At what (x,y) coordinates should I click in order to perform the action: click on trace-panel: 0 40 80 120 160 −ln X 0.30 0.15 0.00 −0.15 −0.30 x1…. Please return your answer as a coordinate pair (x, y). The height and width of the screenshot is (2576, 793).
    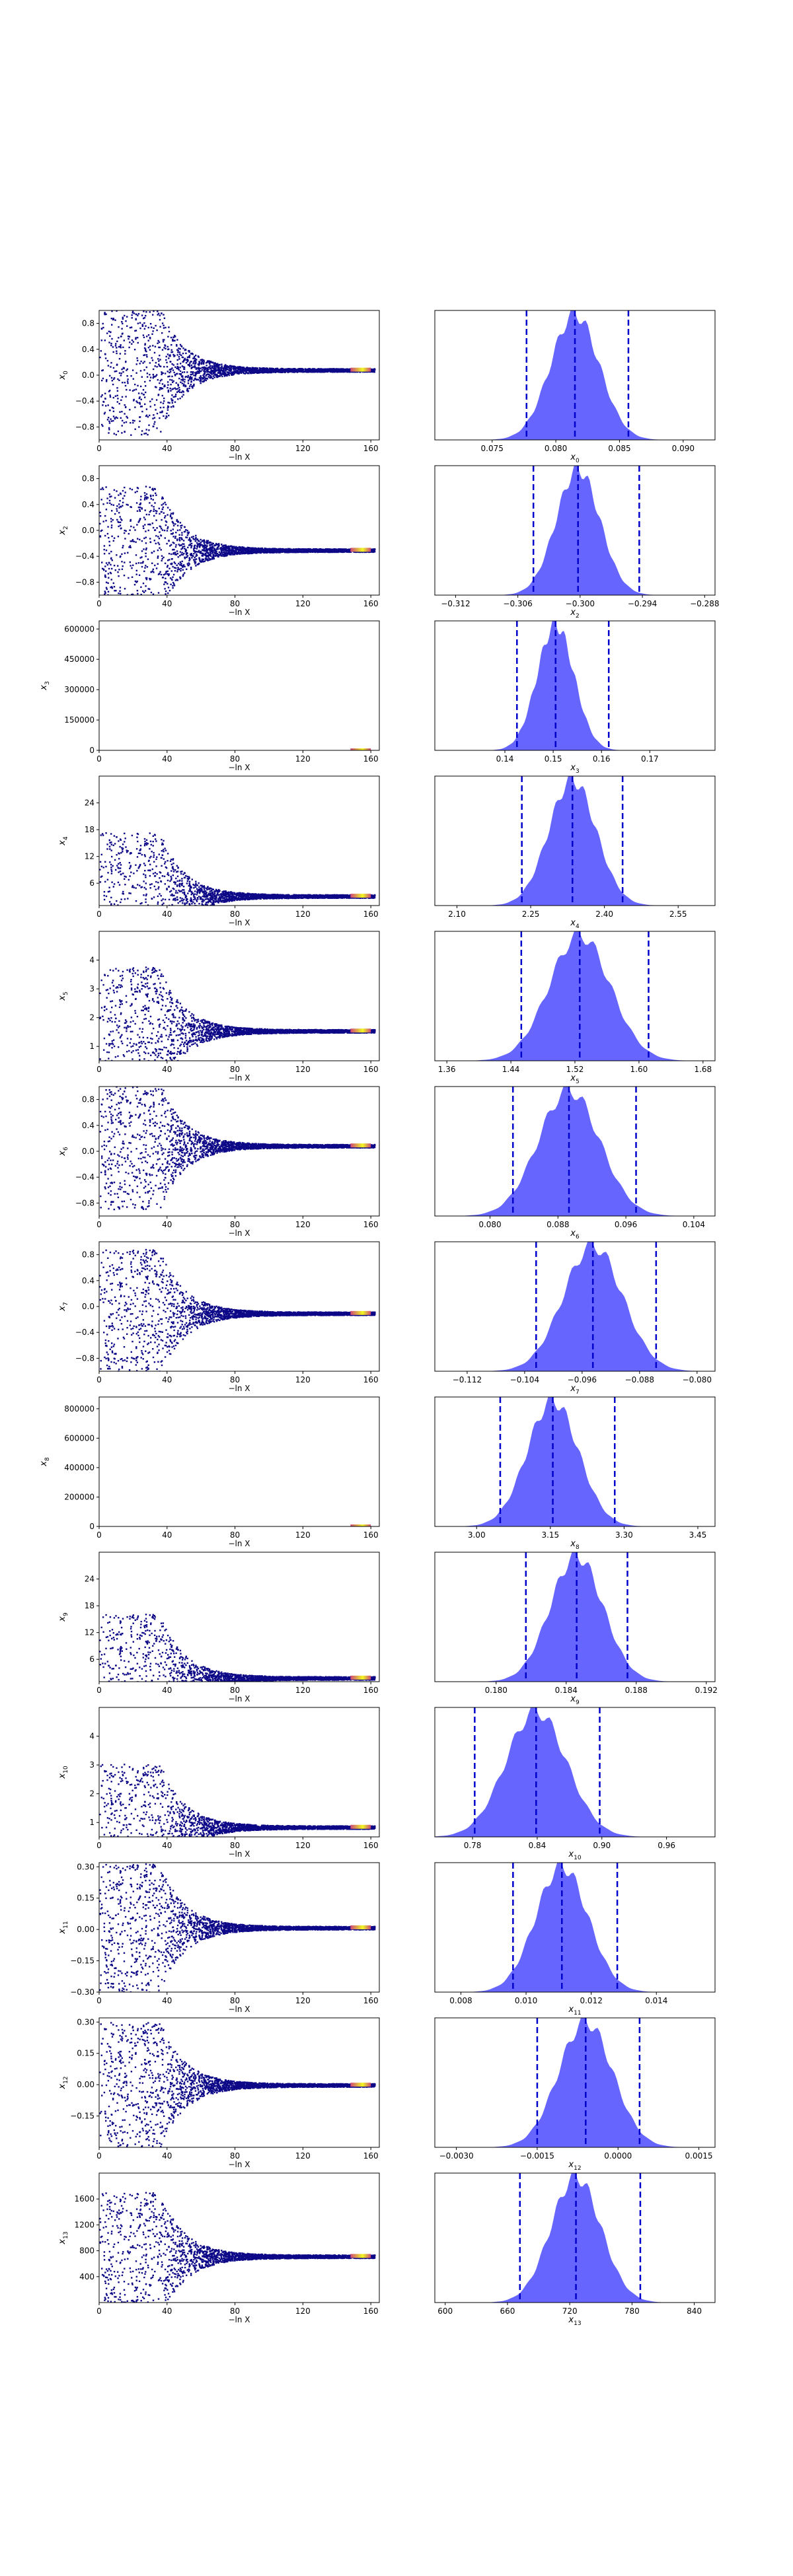
    Looking at the image, I should click on (219, 1938).